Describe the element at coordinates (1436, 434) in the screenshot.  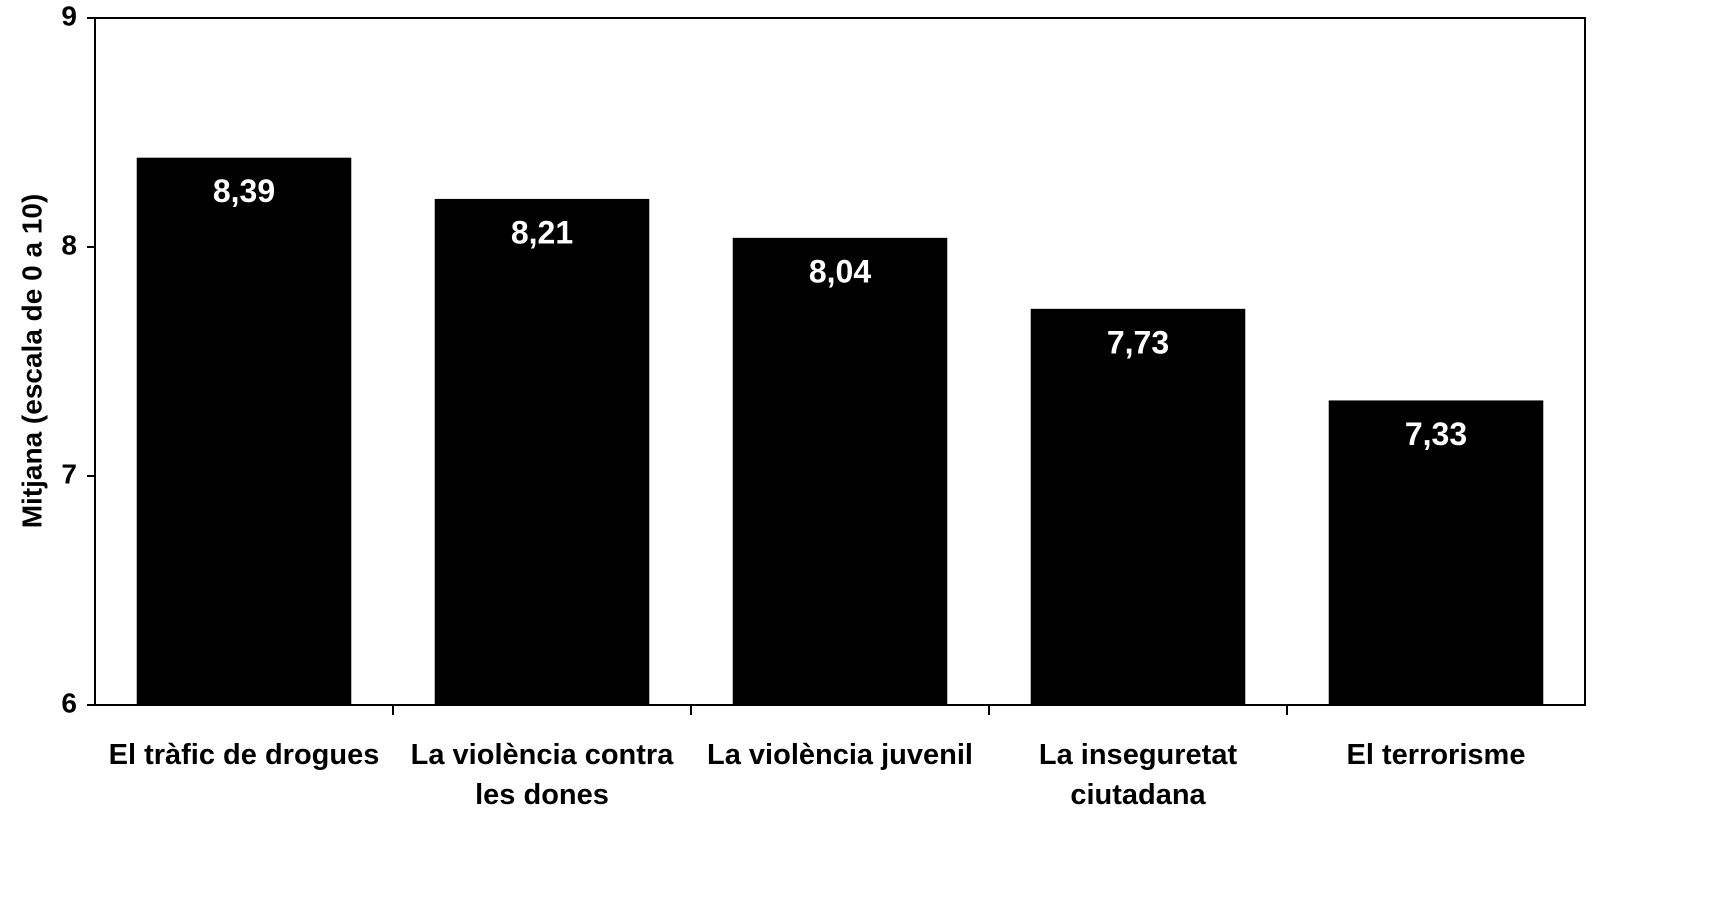
I see `value-label: 7,33` at that location.